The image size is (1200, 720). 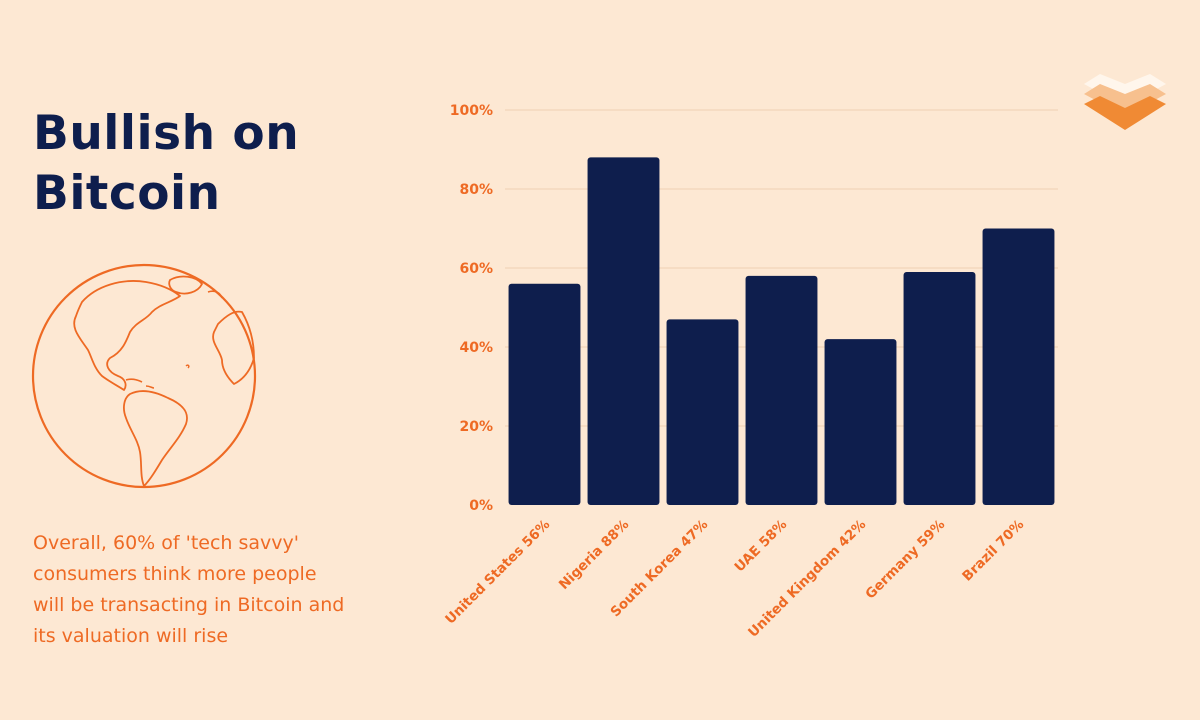 I want to click on globe-icon, so click(x=144, y=376).